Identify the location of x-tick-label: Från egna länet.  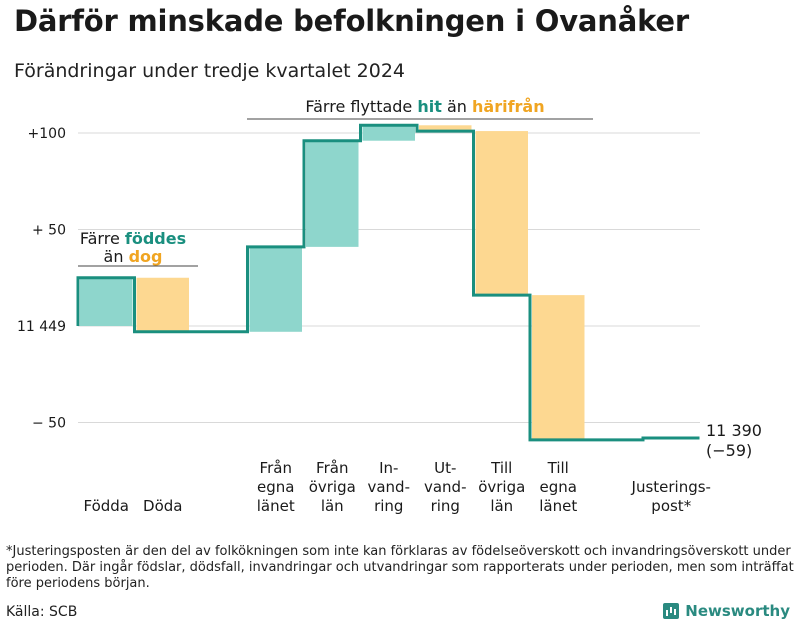
(276, 487).